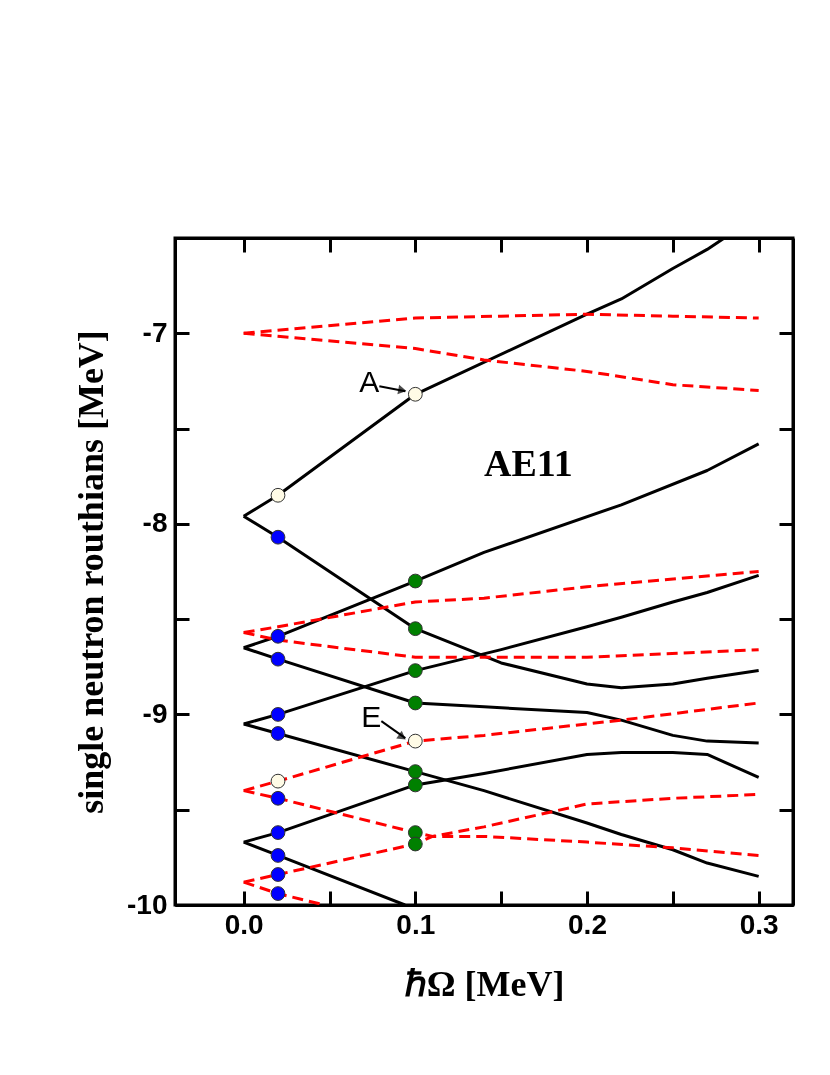  What do you see at coordinates (91, 572) in the screenshot?
I see `y-axis-title: single neutron routhians [MeV]` at bounding box center [91, 572].